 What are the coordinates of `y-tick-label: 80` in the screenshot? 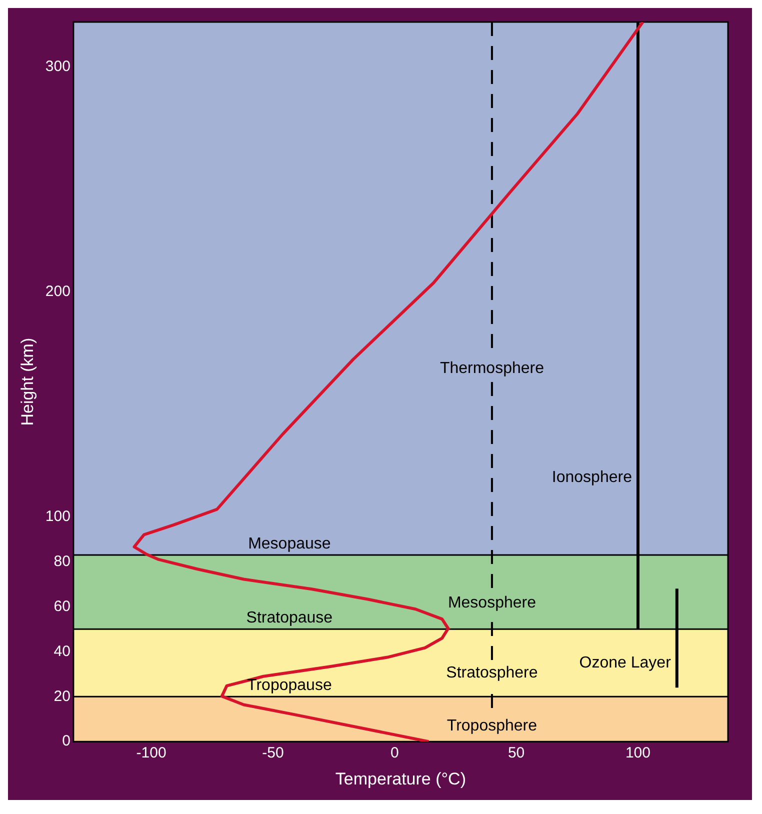 It's located at (62, 561).